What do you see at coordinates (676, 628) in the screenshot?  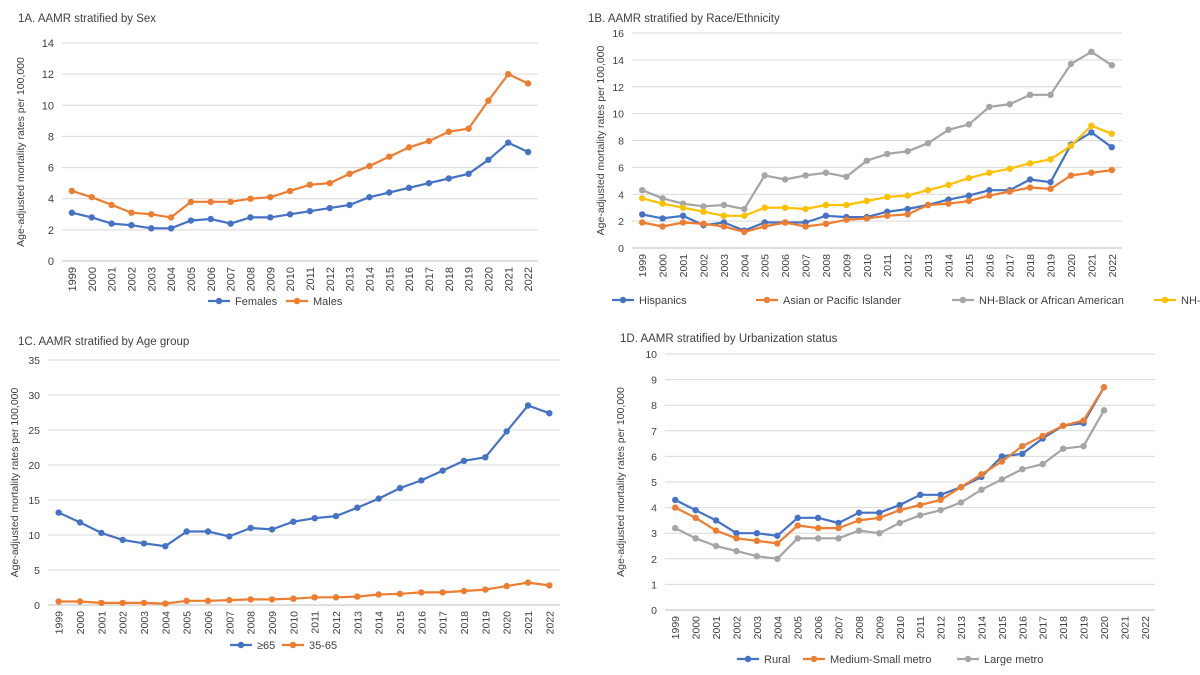 I see `x-tick-label: 1999` at bounding box center [676, 628].